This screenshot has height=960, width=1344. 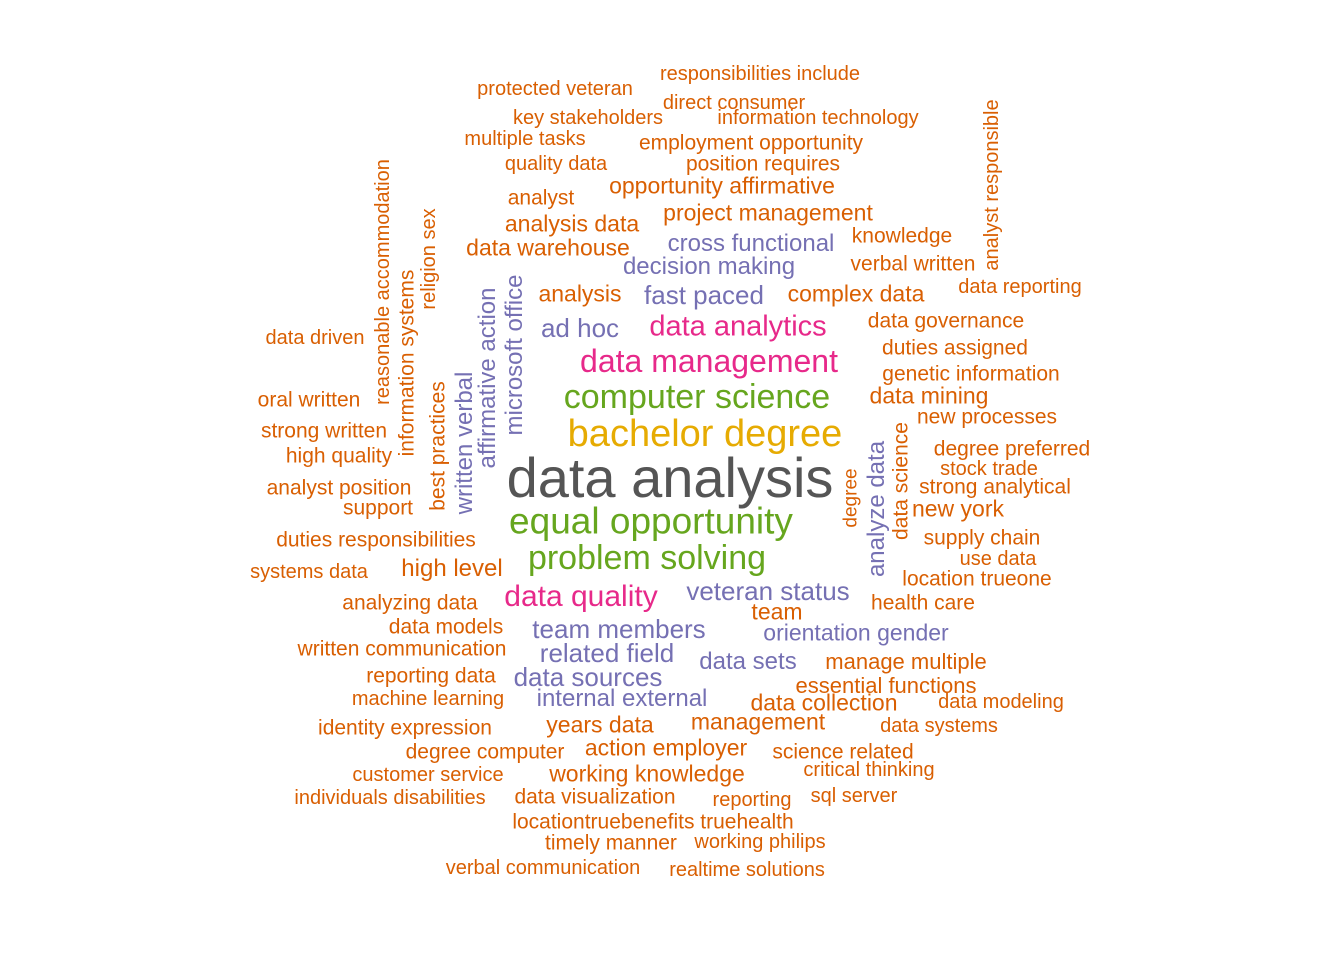 What do you see at coordinates (595, 797) in the screenshot?
I see `word-data-visualization: data visualization` at bounding box center [595, 797].